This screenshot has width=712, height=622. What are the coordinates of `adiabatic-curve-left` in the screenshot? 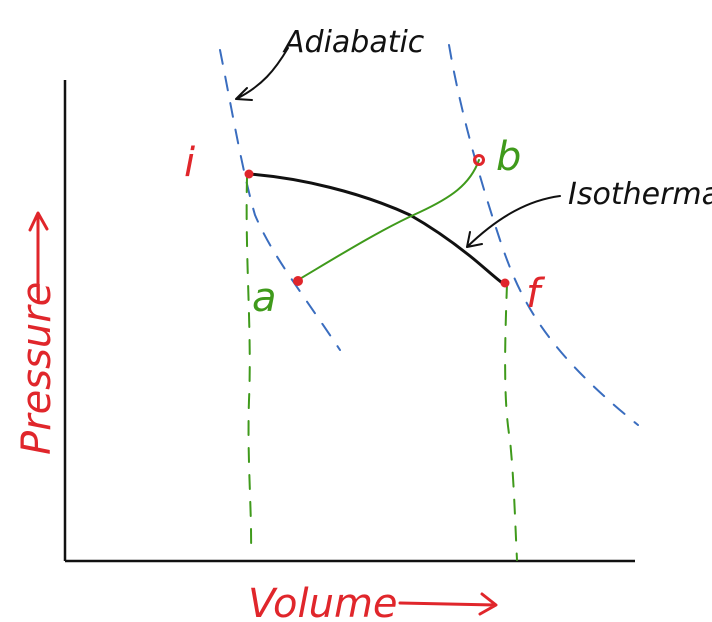 It's located at (280, 200).